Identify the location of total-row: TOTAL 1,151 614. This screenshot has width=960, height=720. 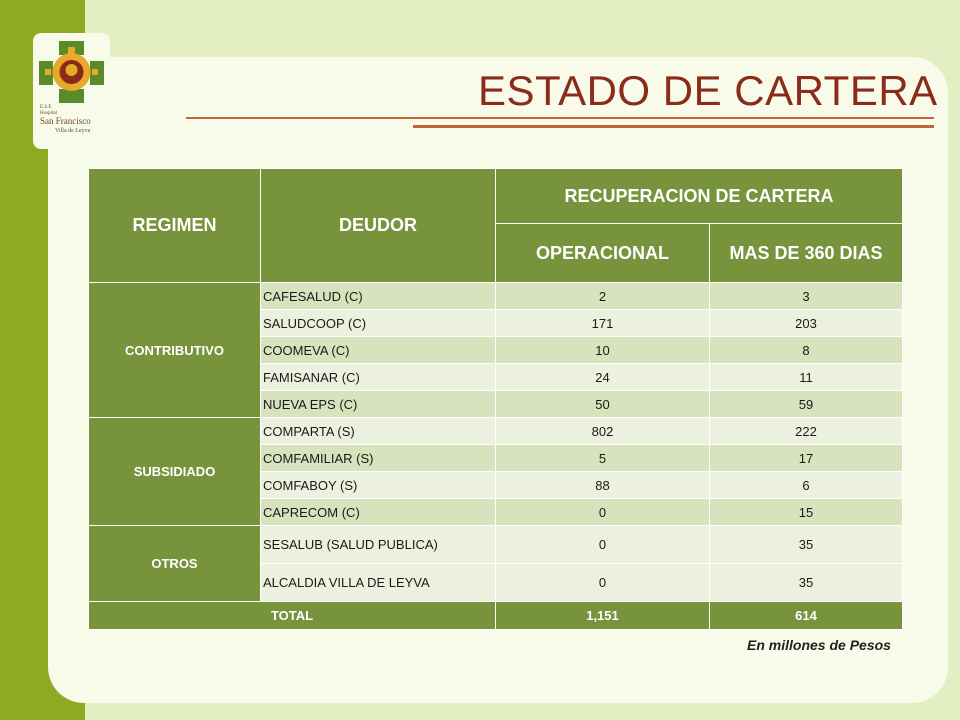
(495, 615).